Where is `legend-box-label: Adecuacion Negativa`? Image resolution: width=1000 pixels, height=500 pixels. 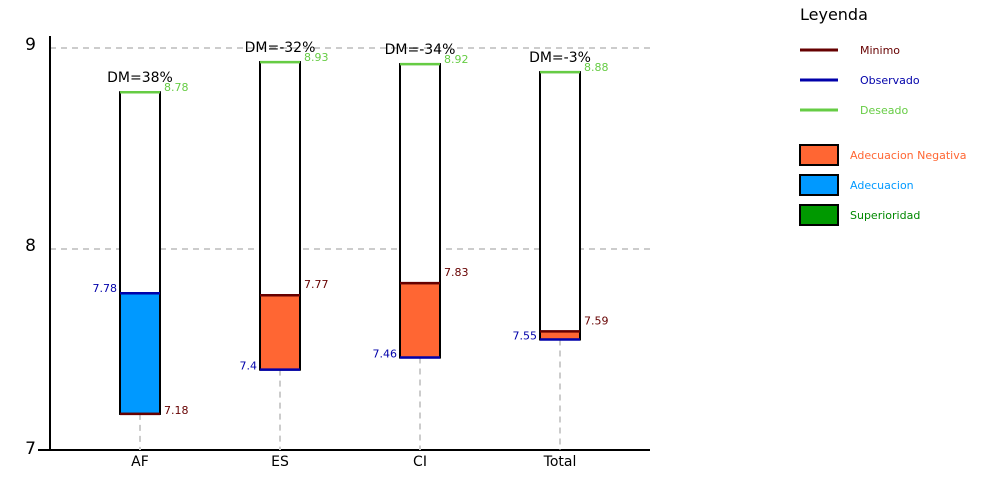 legend-box-label: Adecuacion Negativa is located at coordinates (908, 155).